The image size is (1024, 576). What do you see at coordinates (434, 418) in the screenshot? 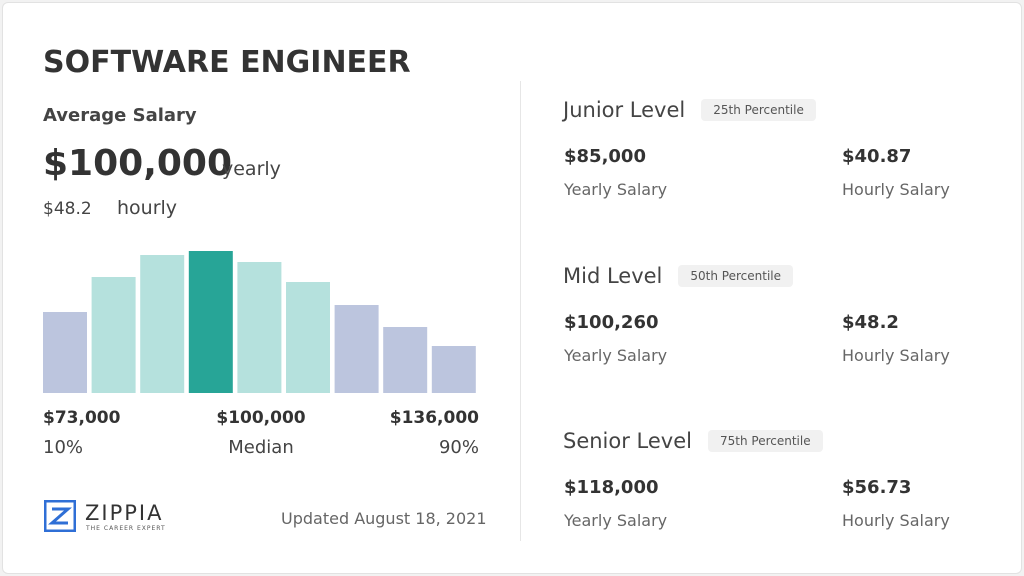
I see `range-amount: $136,000` at bounding box center [434, 418].